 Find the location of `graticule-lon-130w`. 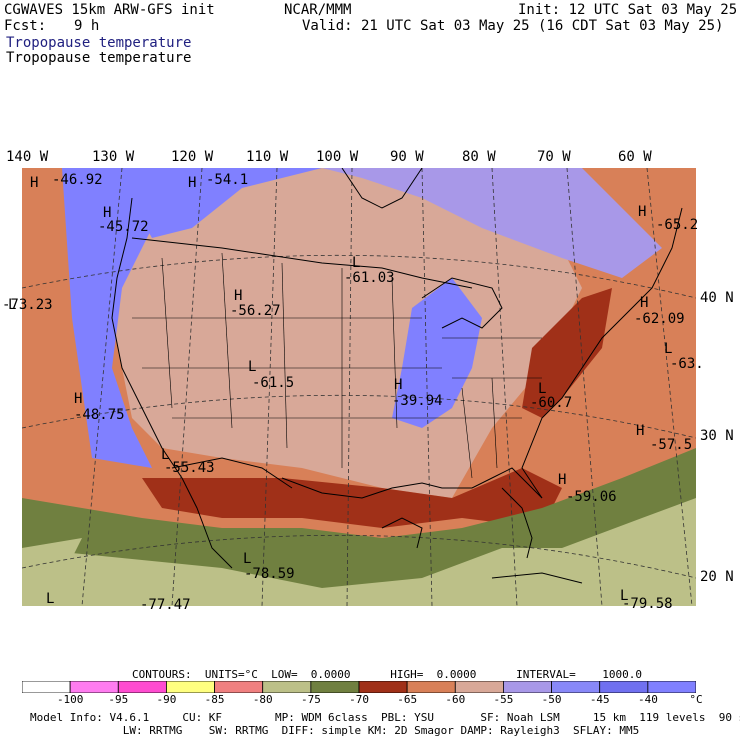

graticule-lon-130w is located at coordinates (102, 387).